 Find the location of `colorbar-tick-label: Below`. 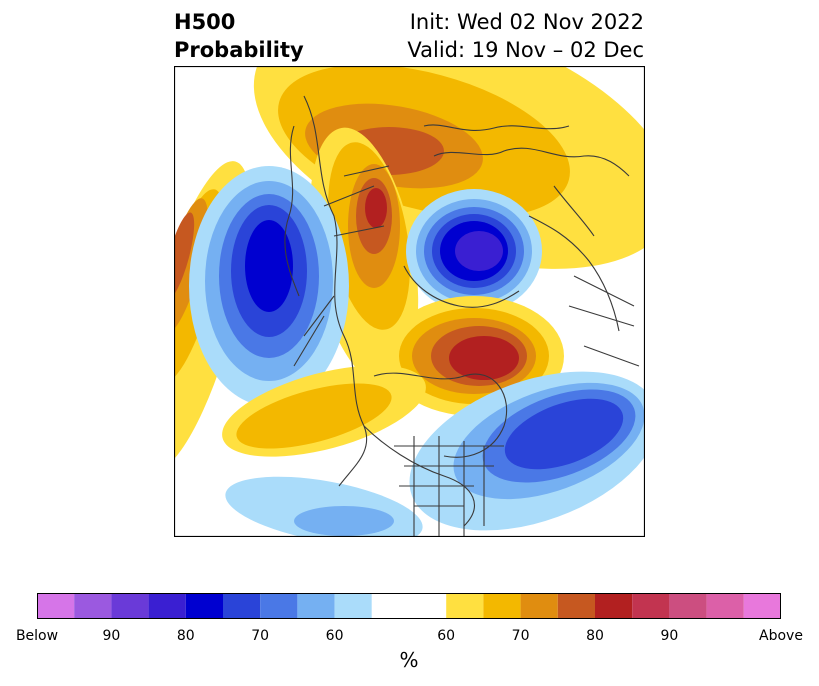

colorbar-tick-label: Below is located at coordinates (37, 636).